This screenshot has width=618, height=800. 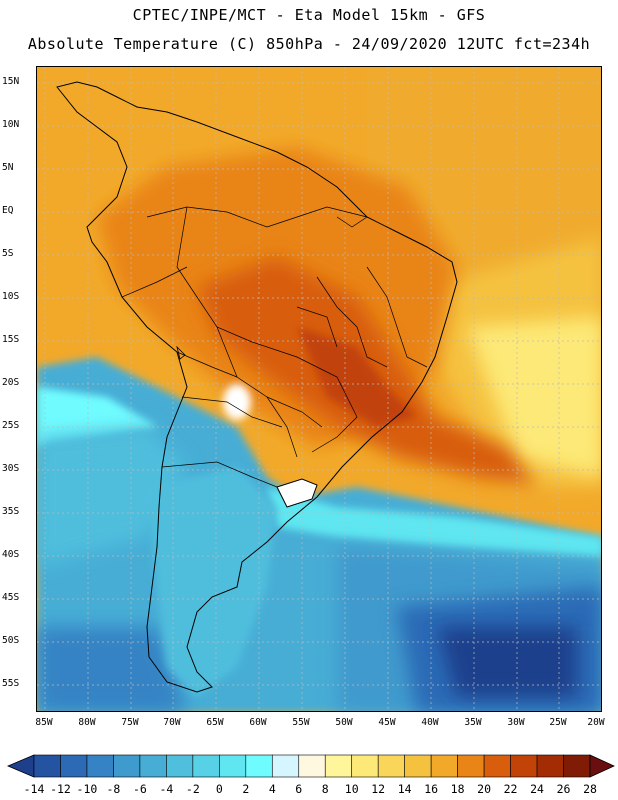 I want to click on lat-label-5n: 5N, so click(x=8, y=167).